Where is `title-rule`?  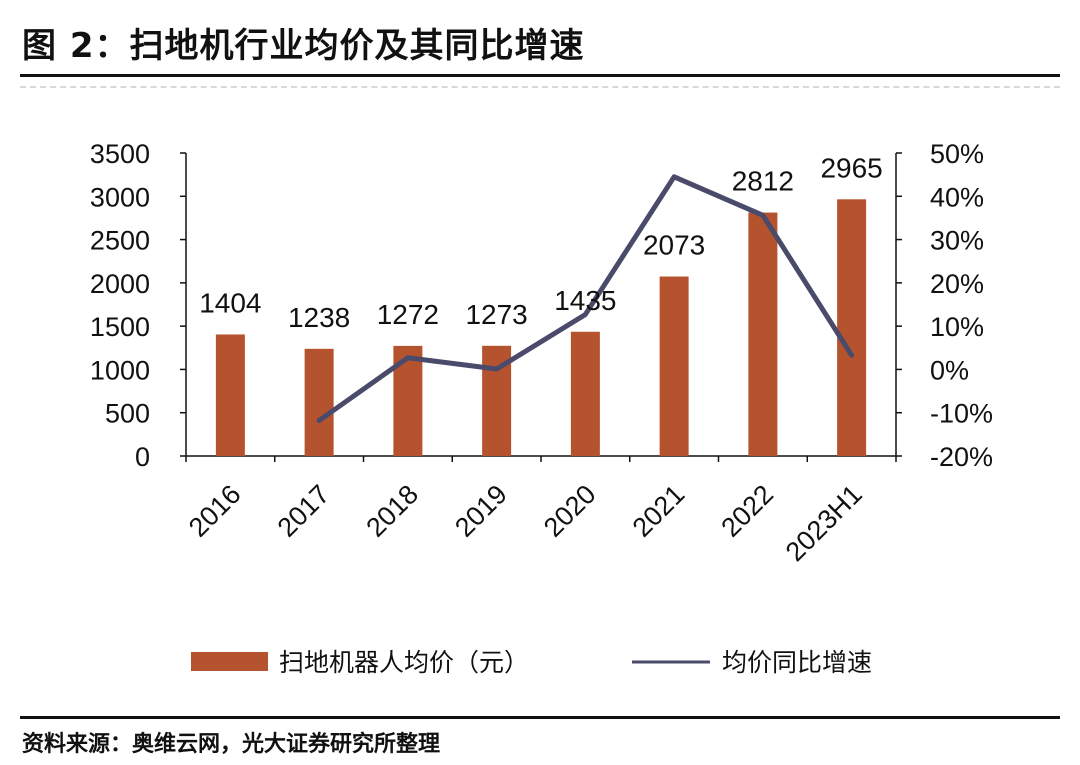
title-rule is located at coordinates (540, 75).